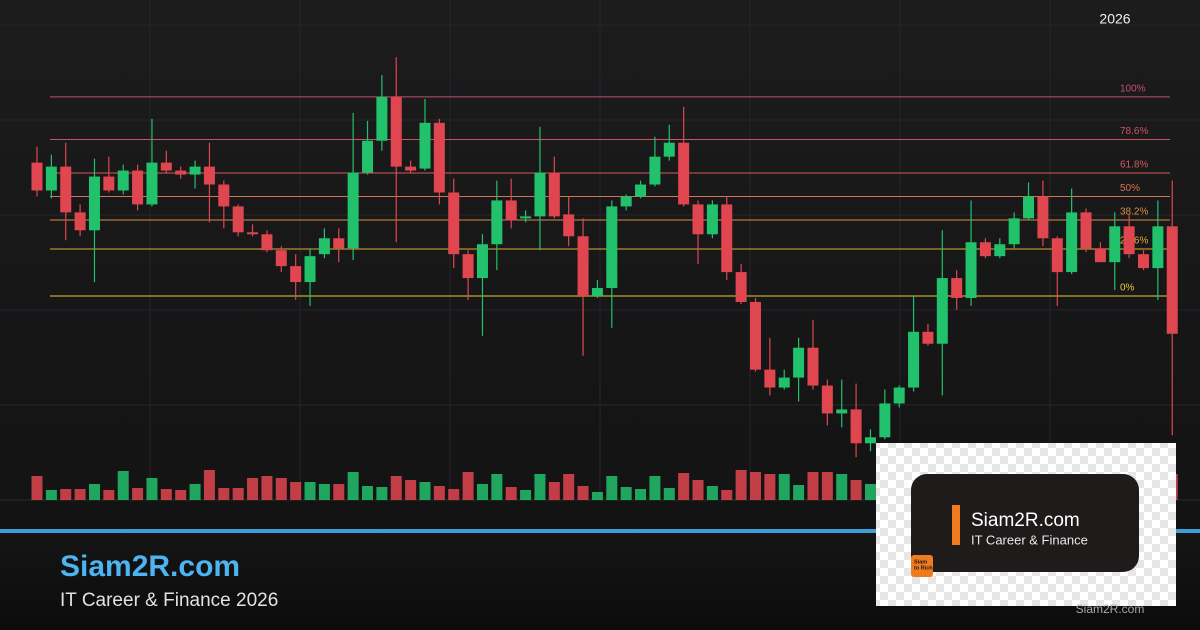 Image resolution: width=1200 pixels, height=630 pixels. Describe the element at coordinates (1127, 288) in the screenshot. I see `fib-label: 0%` at that location.